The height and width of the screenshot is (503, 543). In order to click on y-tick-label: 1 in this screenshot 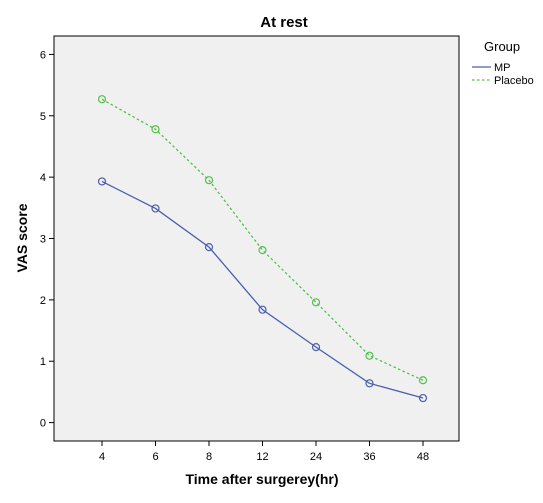, I will do `click(43, 362)`.